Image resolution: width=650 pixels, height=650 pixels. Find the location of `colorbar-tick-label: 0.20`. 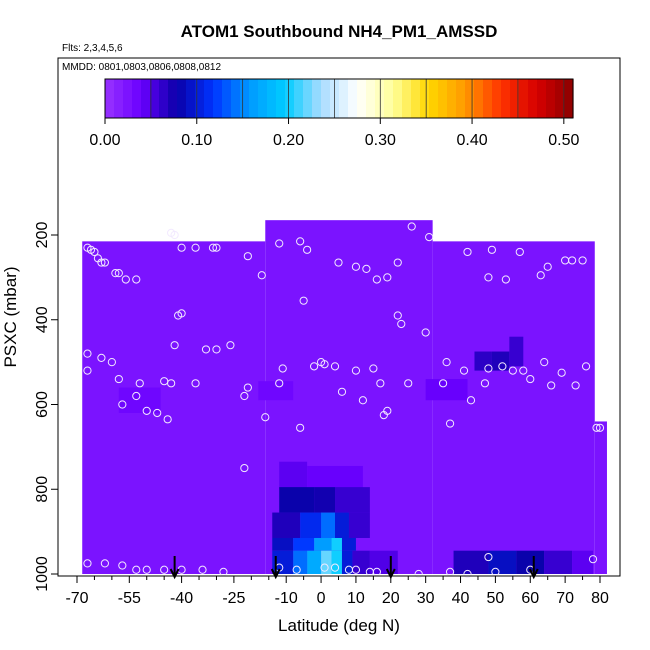

colorbar-tick-label: 0.20 is located at coordinates (288, 140).